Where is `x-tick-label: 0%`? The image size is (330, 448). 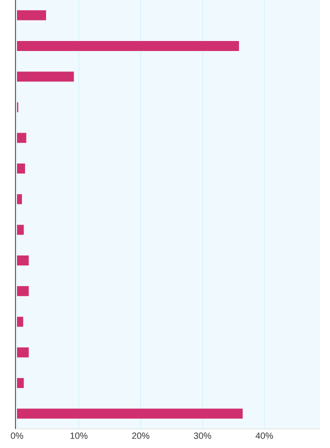 x-tick-label: 0% is located at coordinates (17, 435).